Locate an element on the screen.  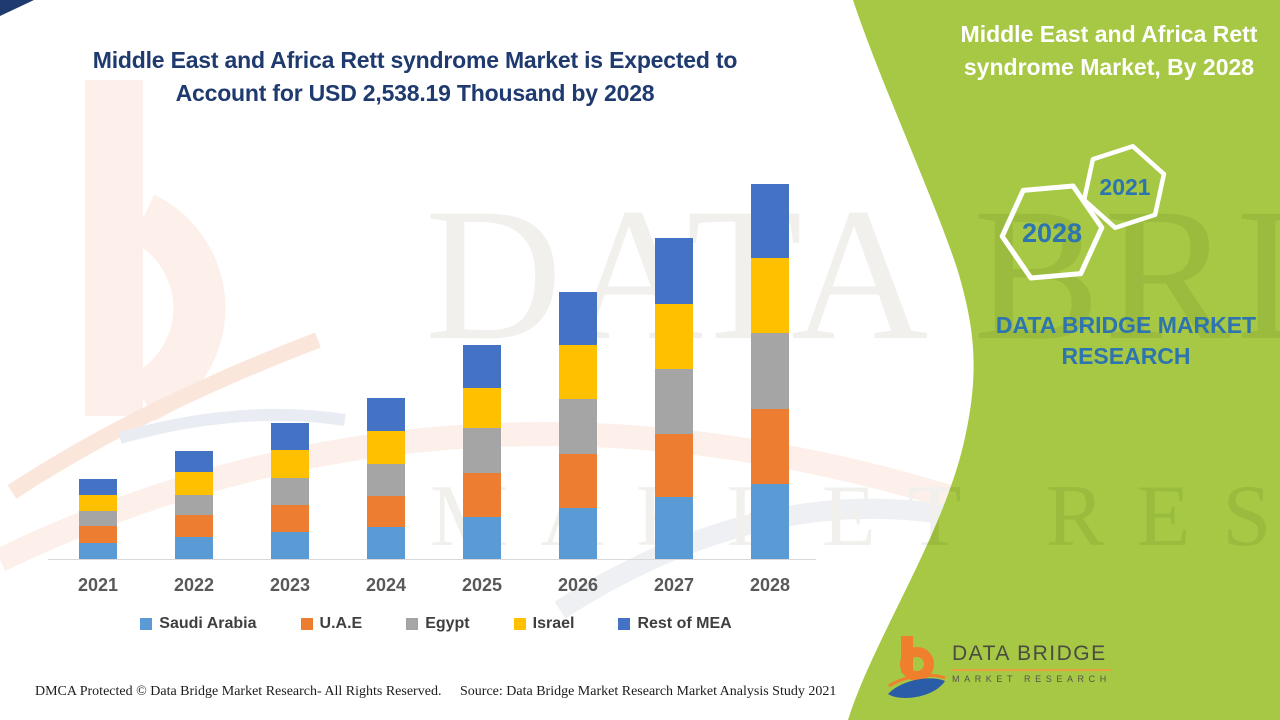
legend-item-saudi-arabia: Saudi Arabia is located at coordinates (198, 624).